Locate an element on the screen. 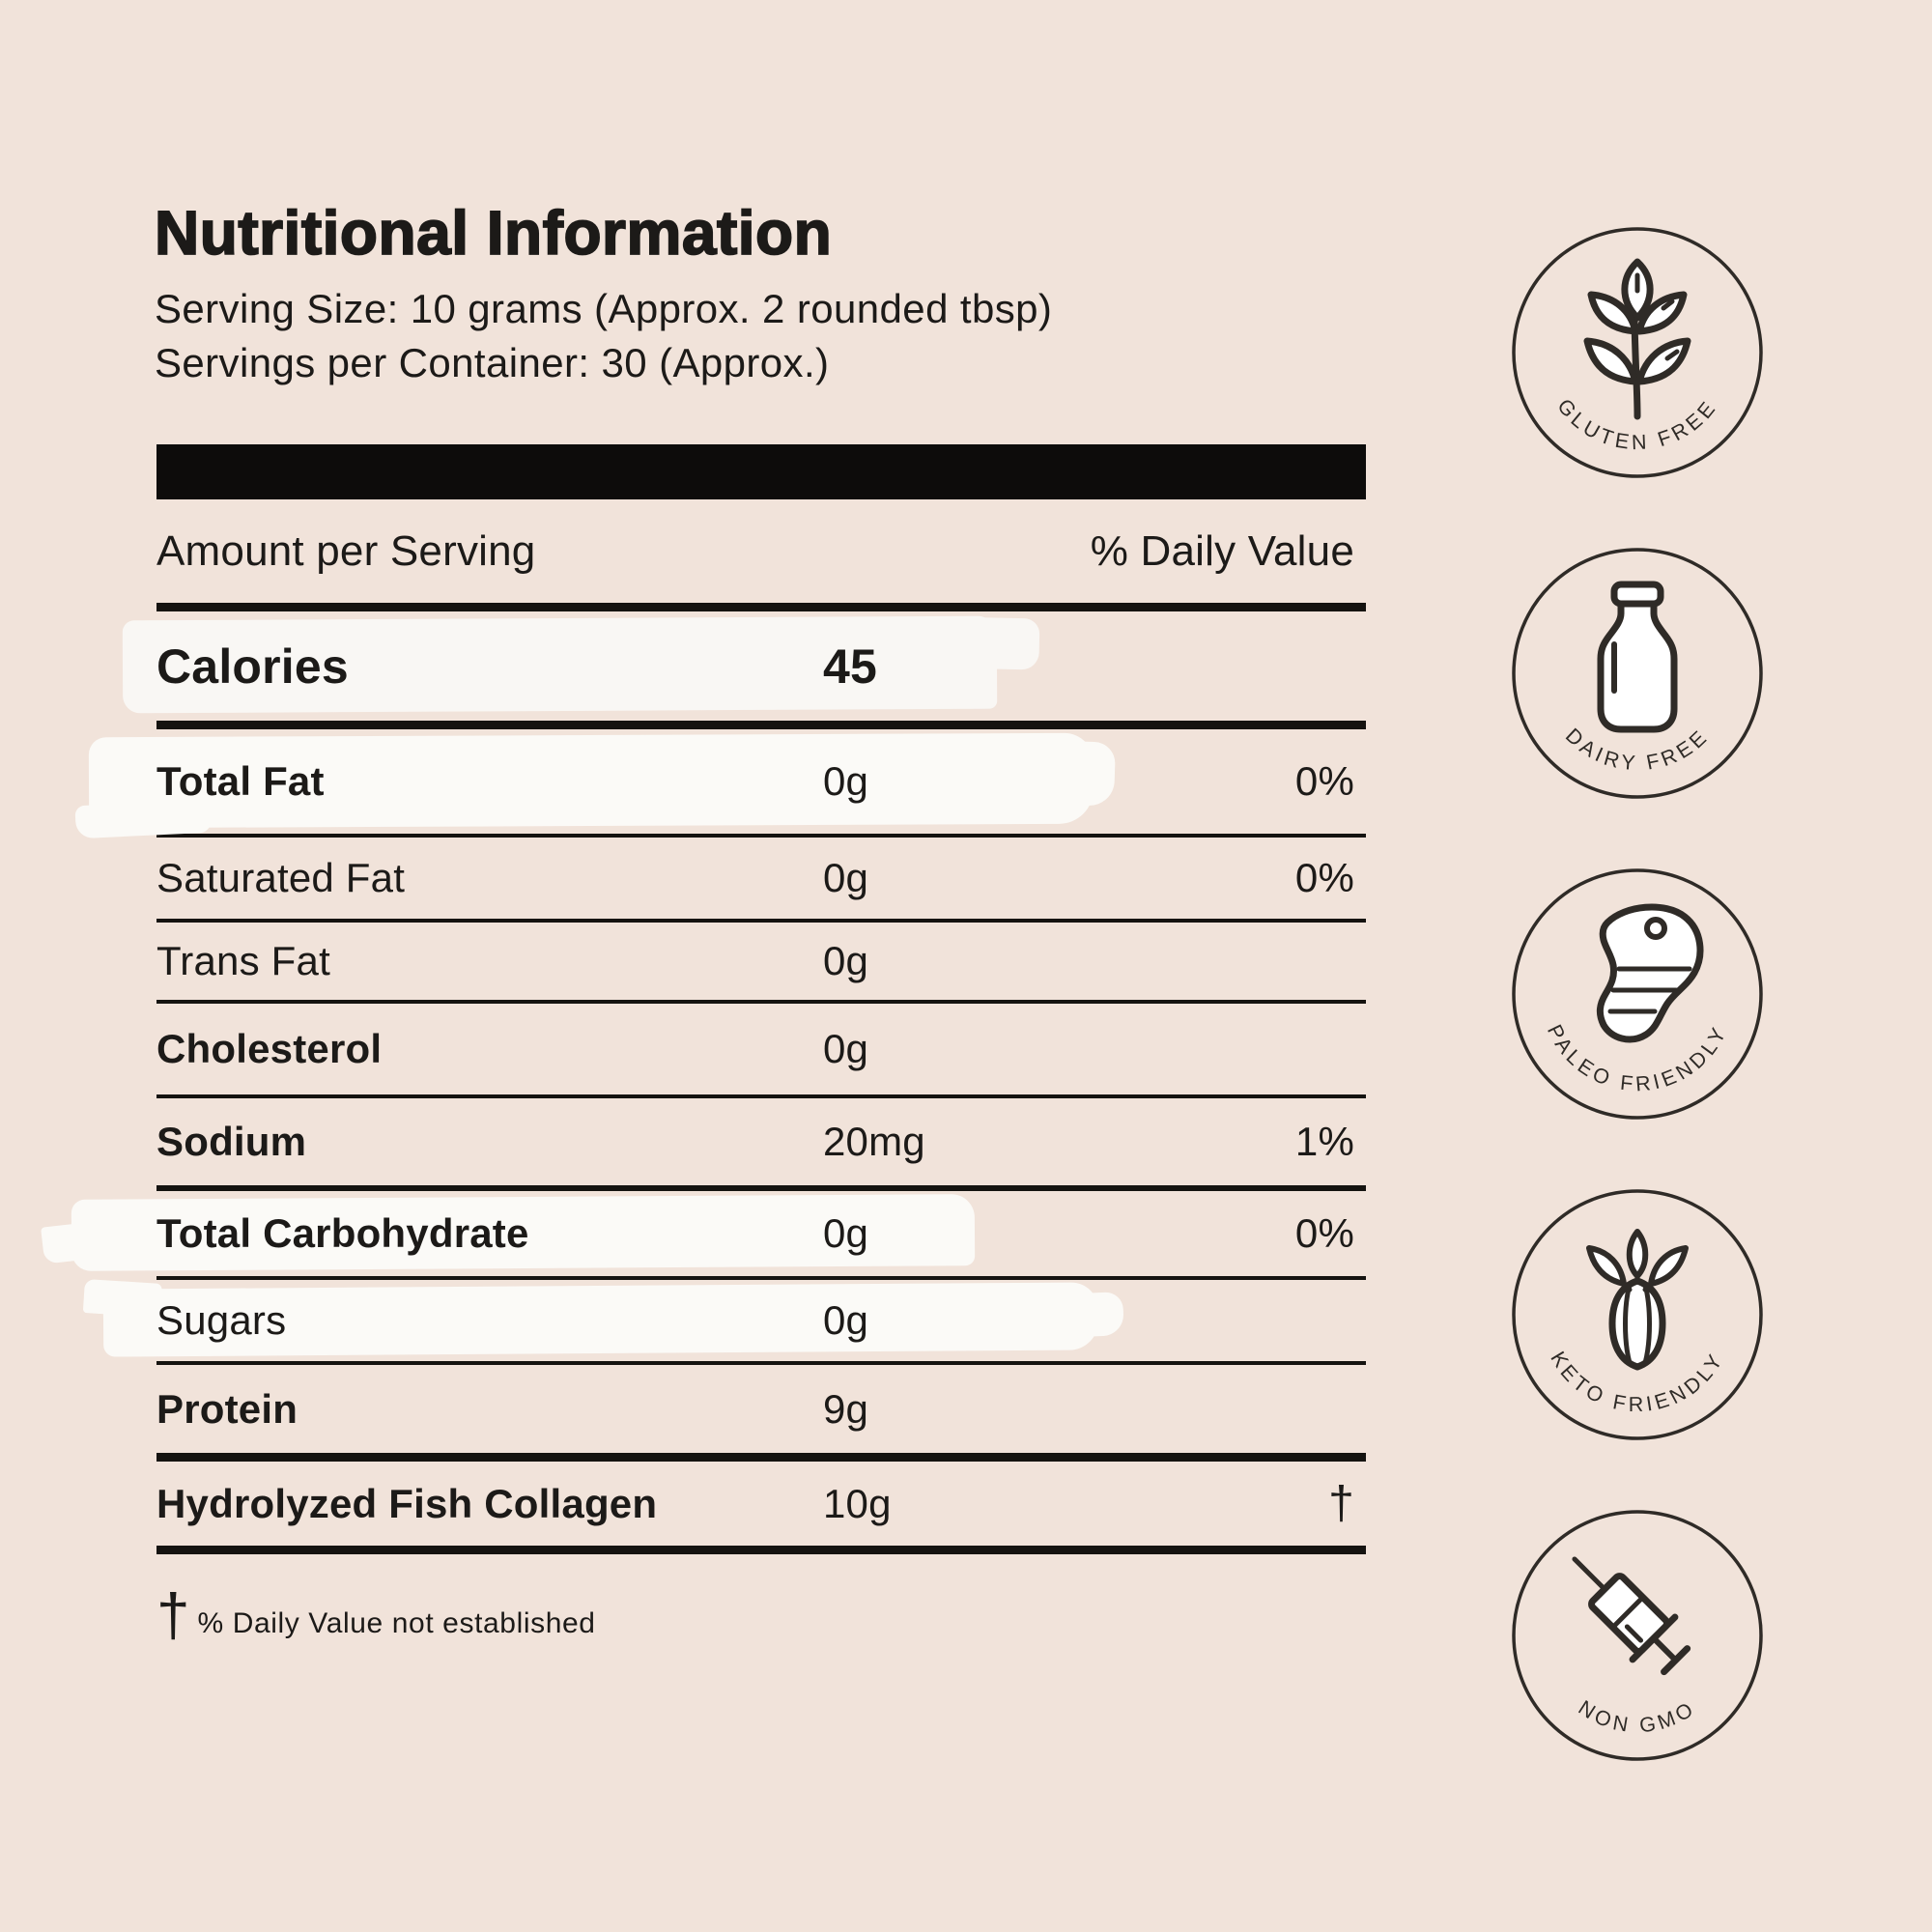 This screenshot has height=1932, width=1932. row-amount: 10g is located at coordinates (857, 1503).